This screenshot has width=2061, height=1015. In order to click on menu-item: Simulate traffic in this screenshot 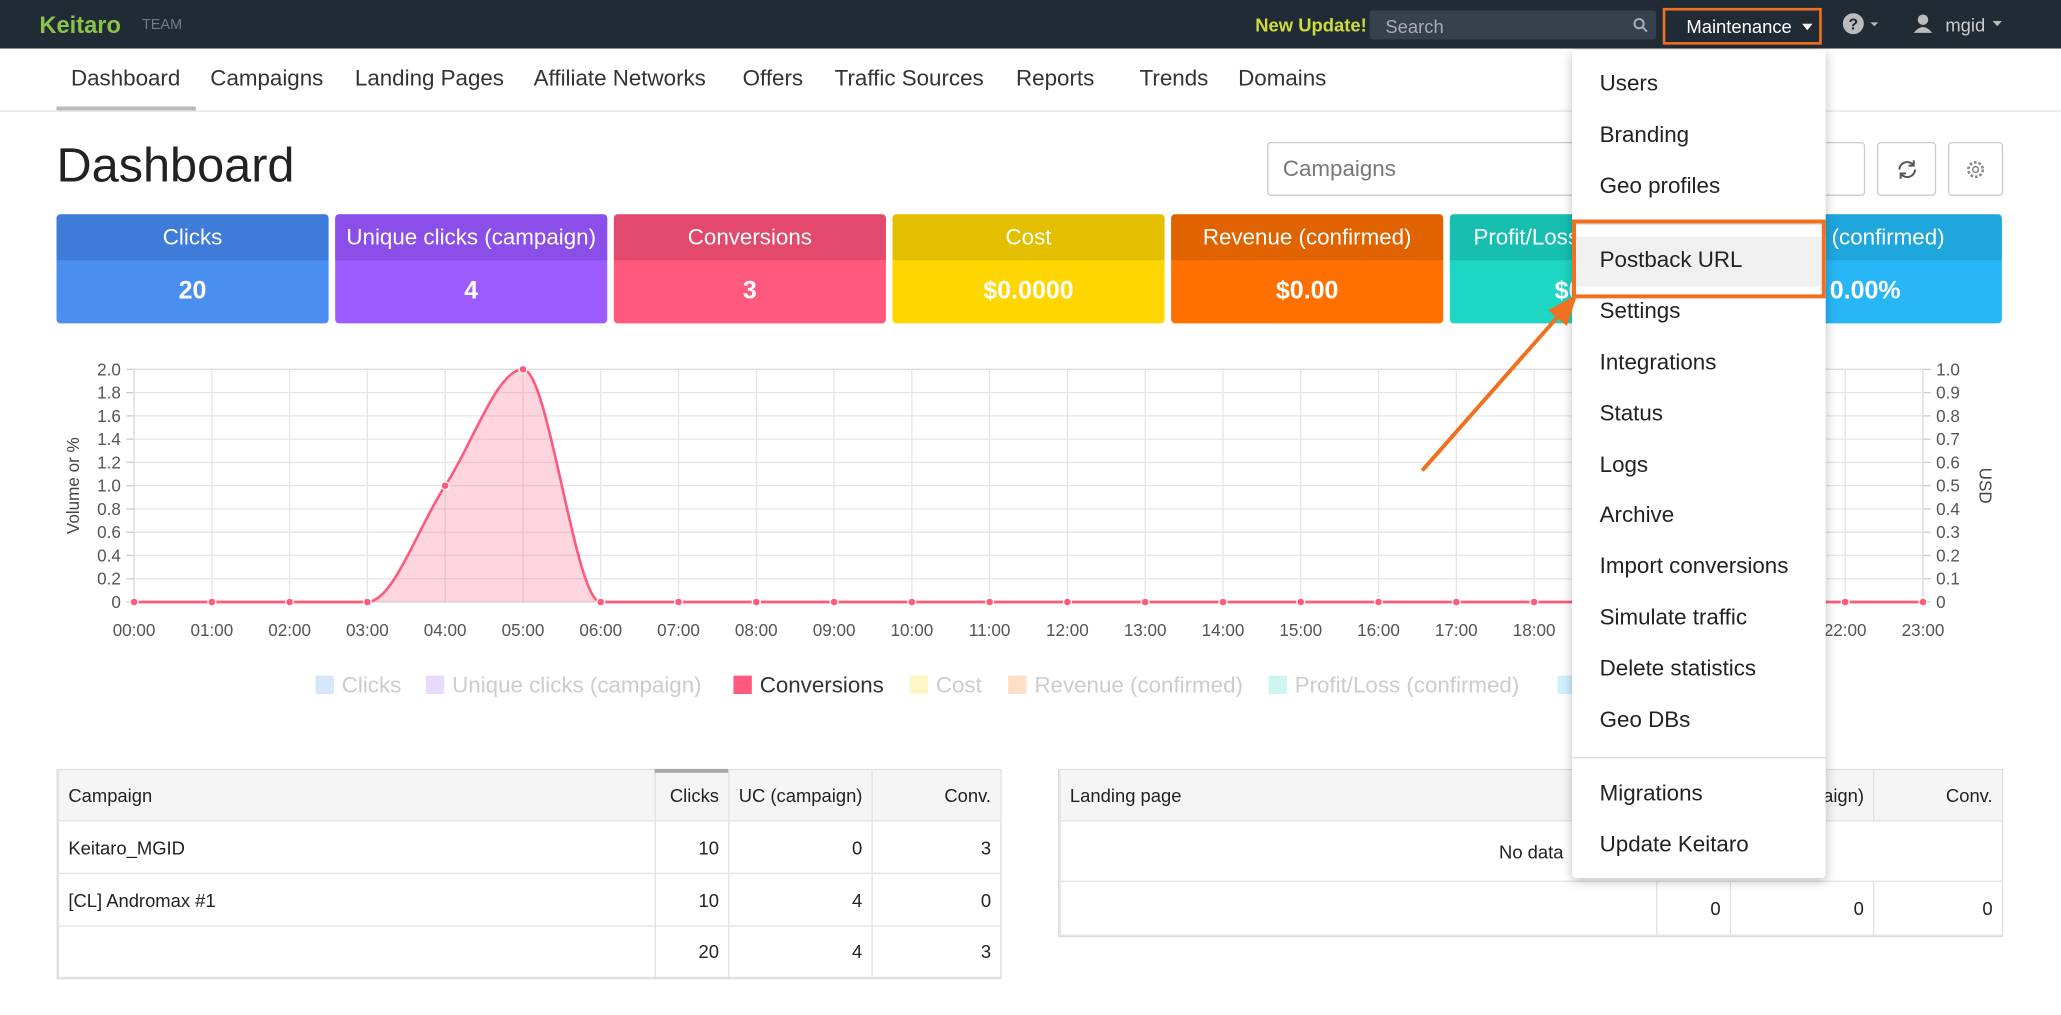, I will do `click(1673, 617)`.